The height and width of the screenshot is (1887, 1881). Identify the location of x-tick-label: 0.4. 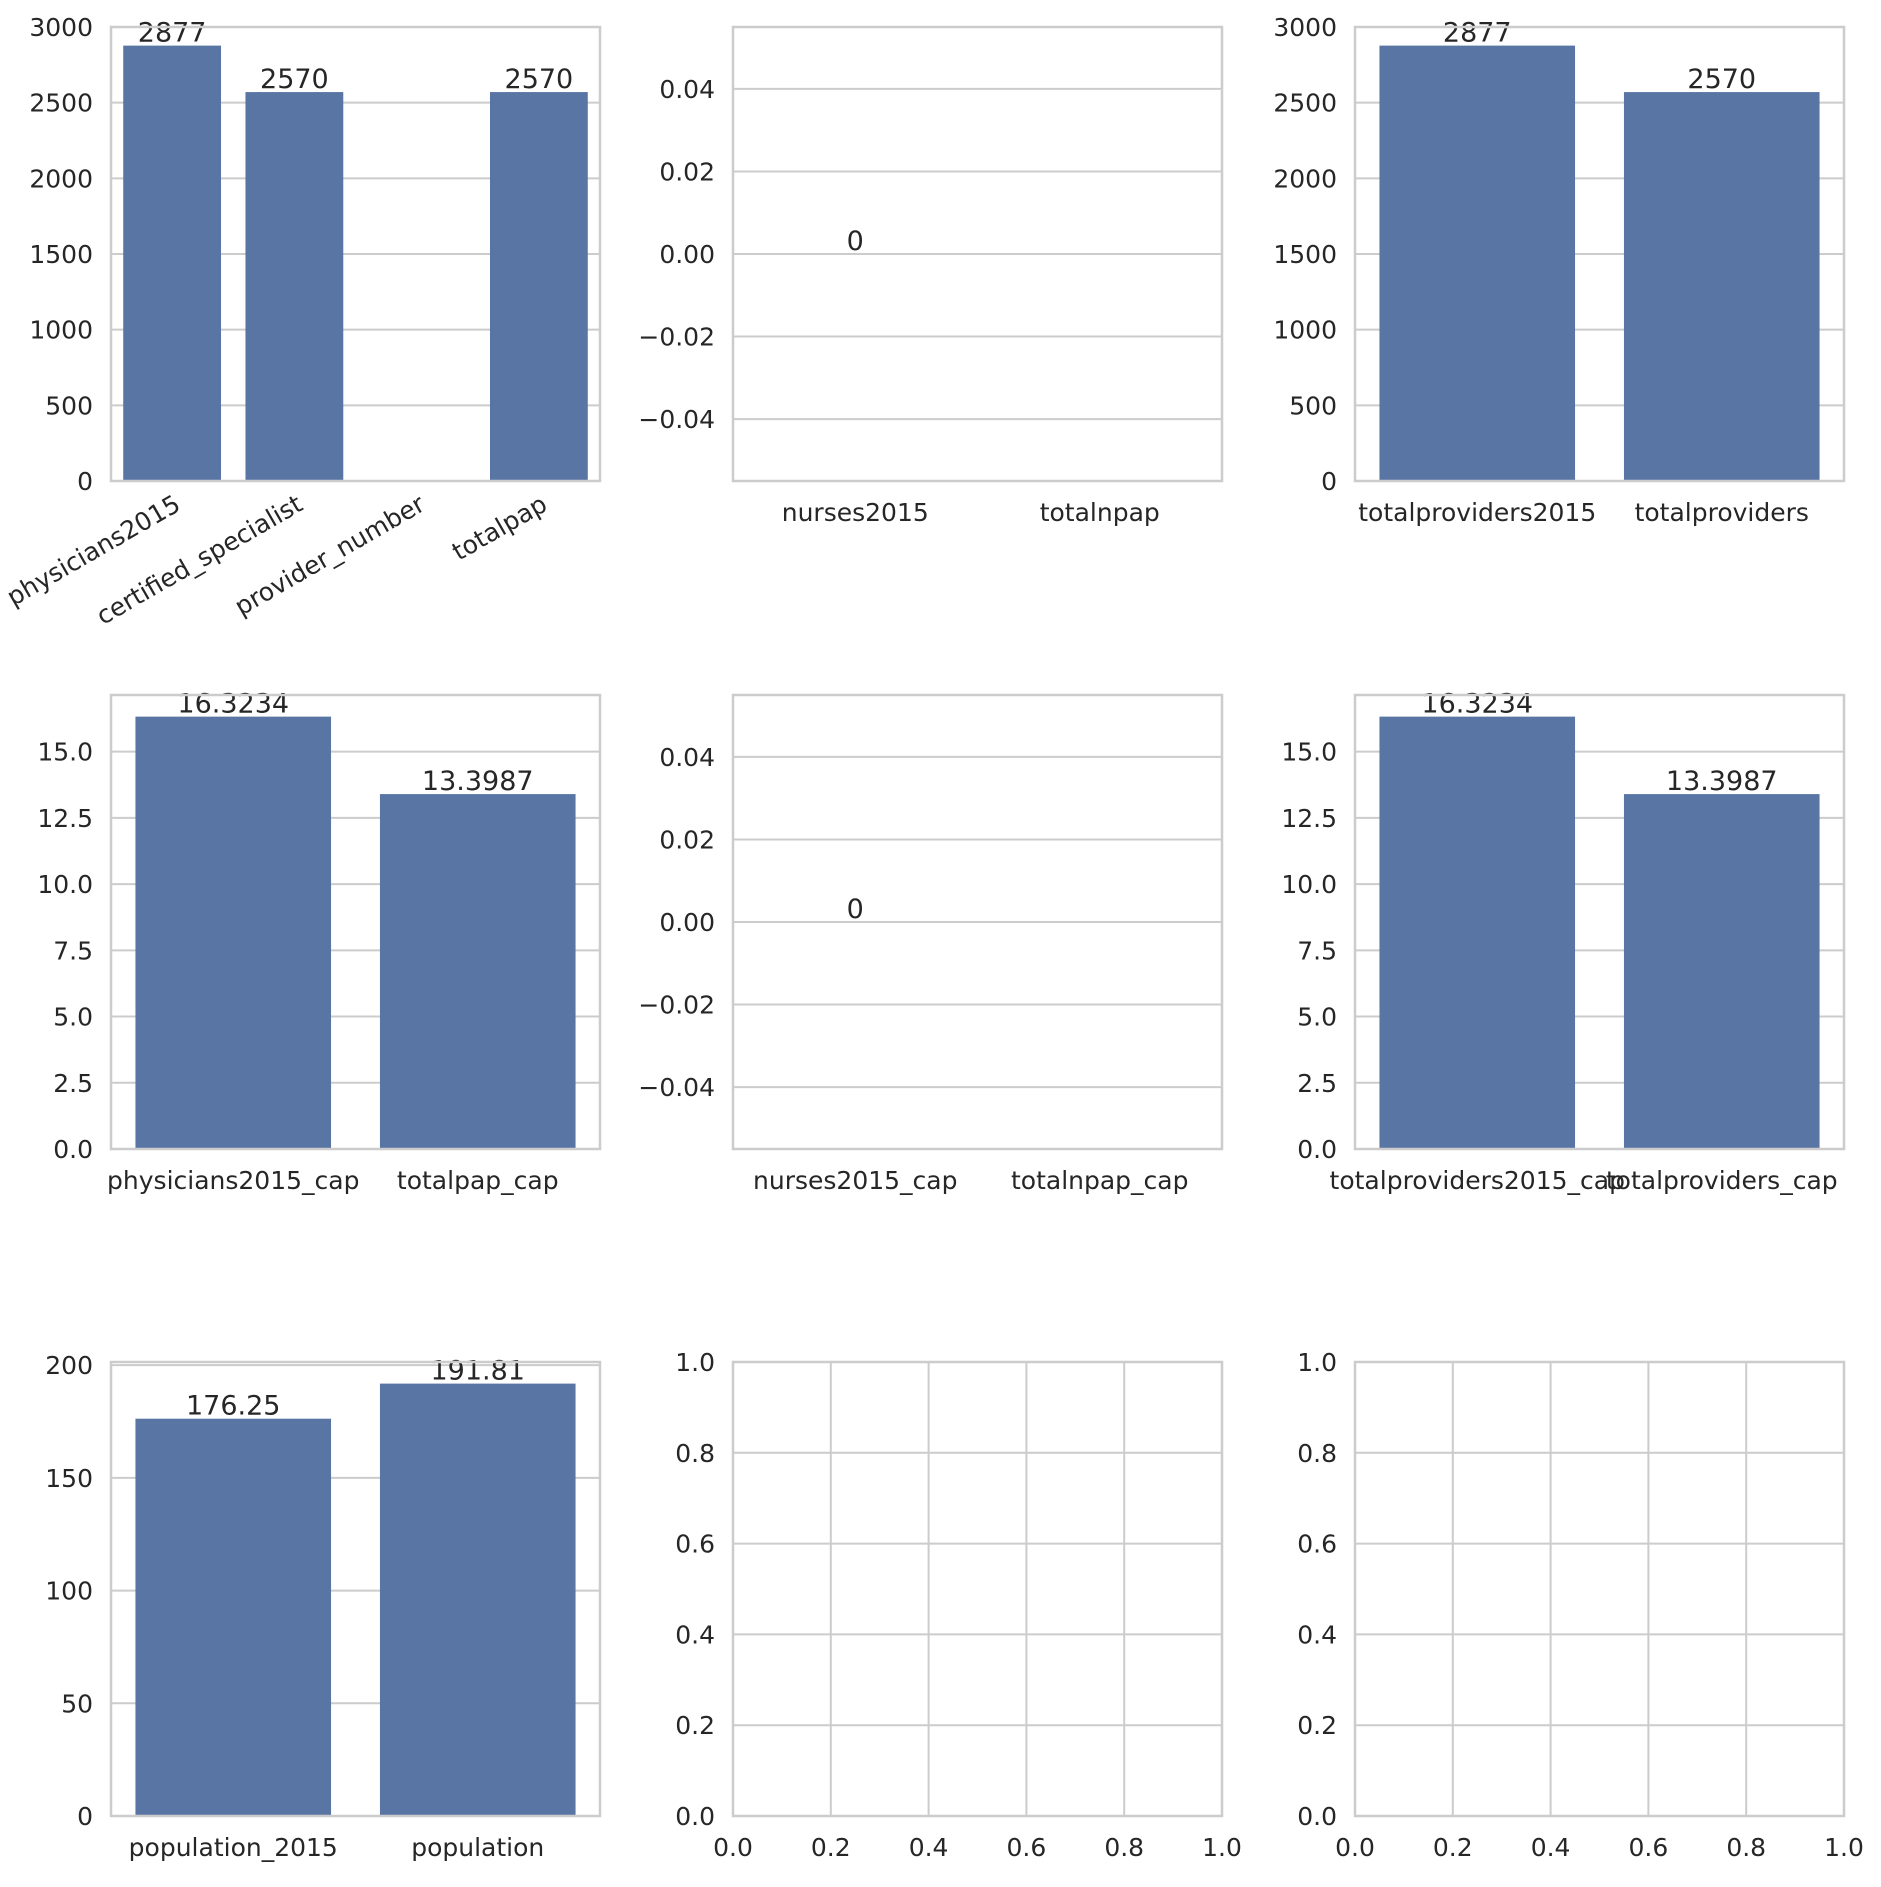
(1551, 1847).